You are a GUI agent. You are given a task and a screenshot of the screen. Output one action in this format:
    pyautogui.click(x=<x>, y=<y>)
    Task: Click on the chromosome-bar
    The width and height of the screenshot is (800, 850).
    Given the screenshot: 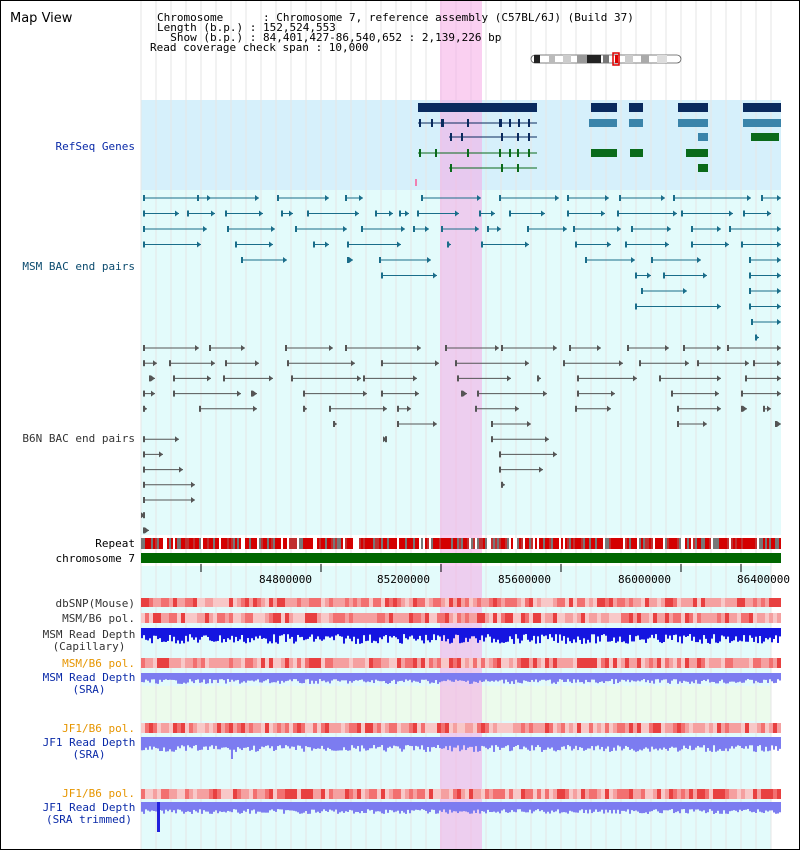 What is the action you would take?
    pyautogui.click(x=461, y=558)
    